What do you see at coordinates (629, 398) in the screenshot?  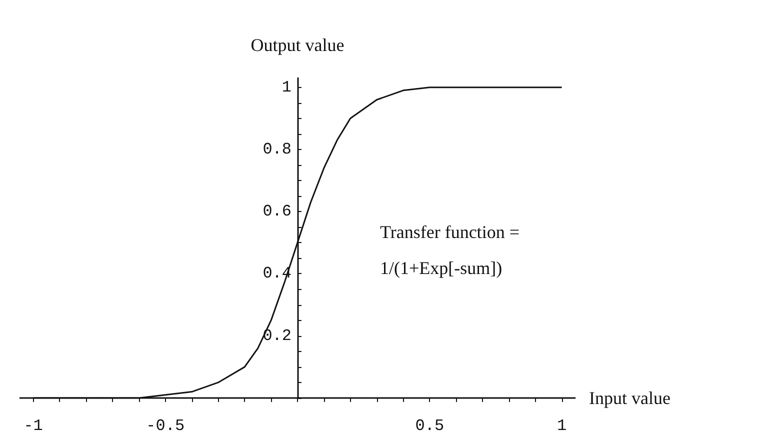 I see `x-axis-title: Input value` at bounding box center [629, 398].